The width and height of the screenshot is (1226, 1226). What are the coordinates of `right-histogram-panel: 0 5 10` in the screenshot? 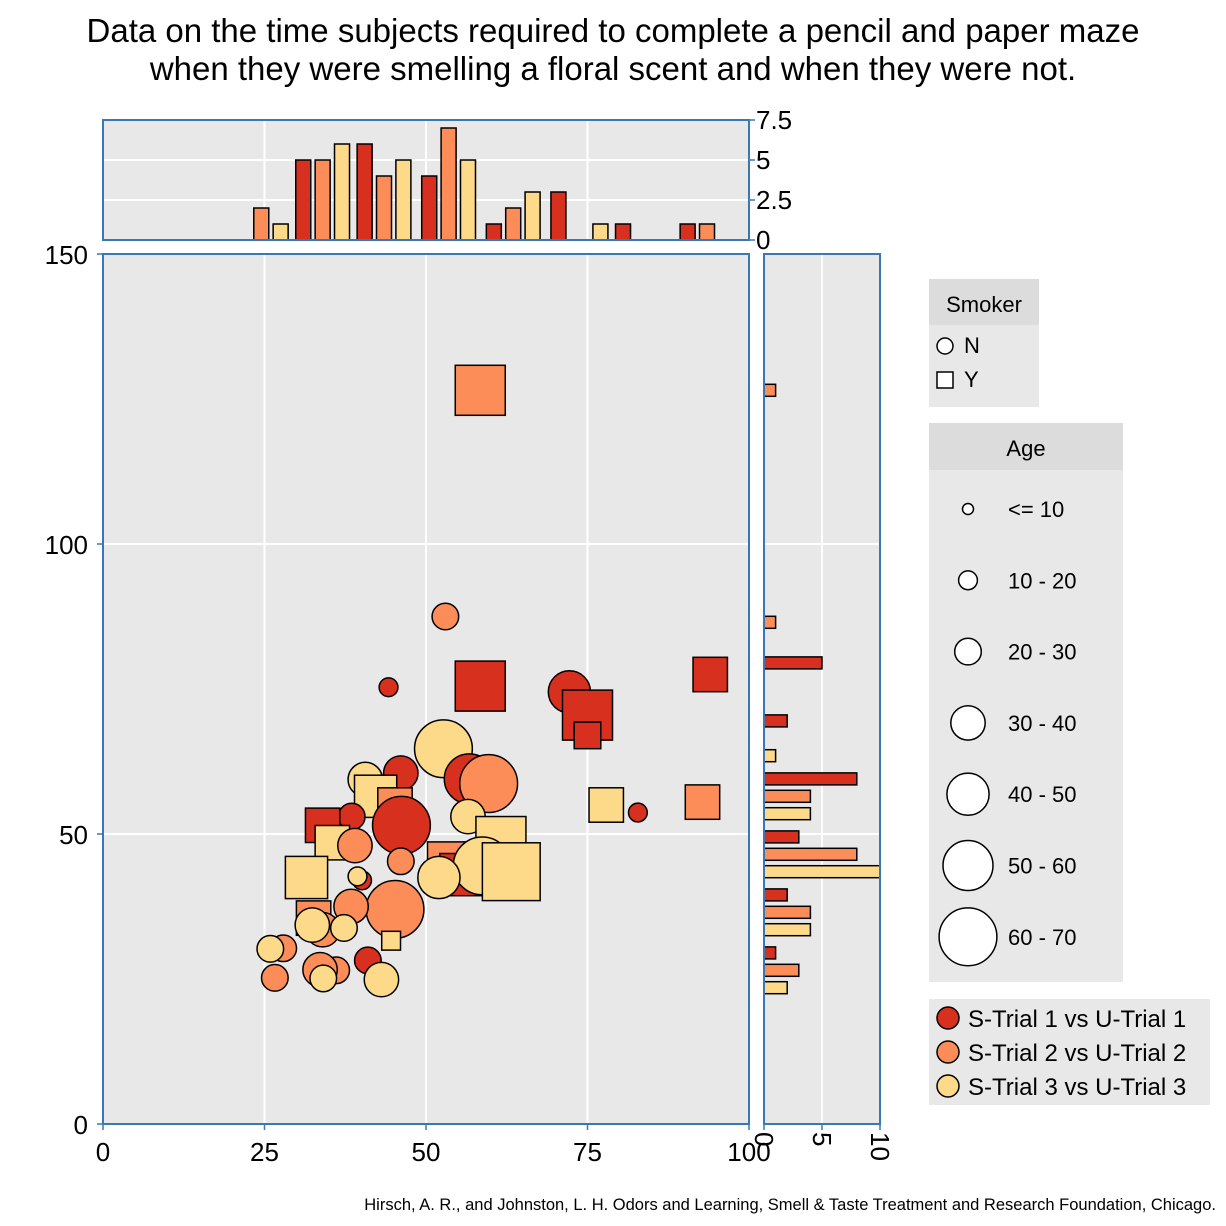 It's located at (822, 707).